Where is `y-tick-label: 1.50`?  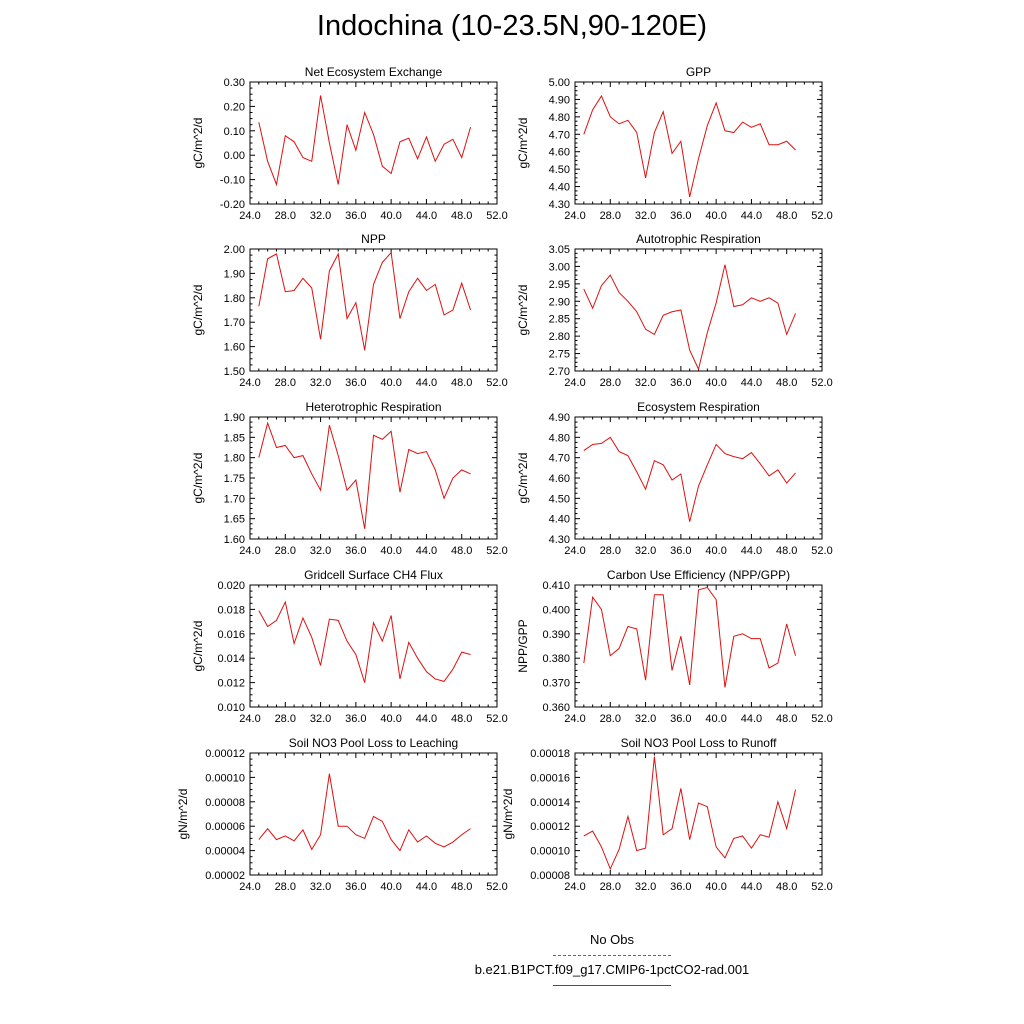
y-tick-label: 1.50 is located at coordinates (234, 372).